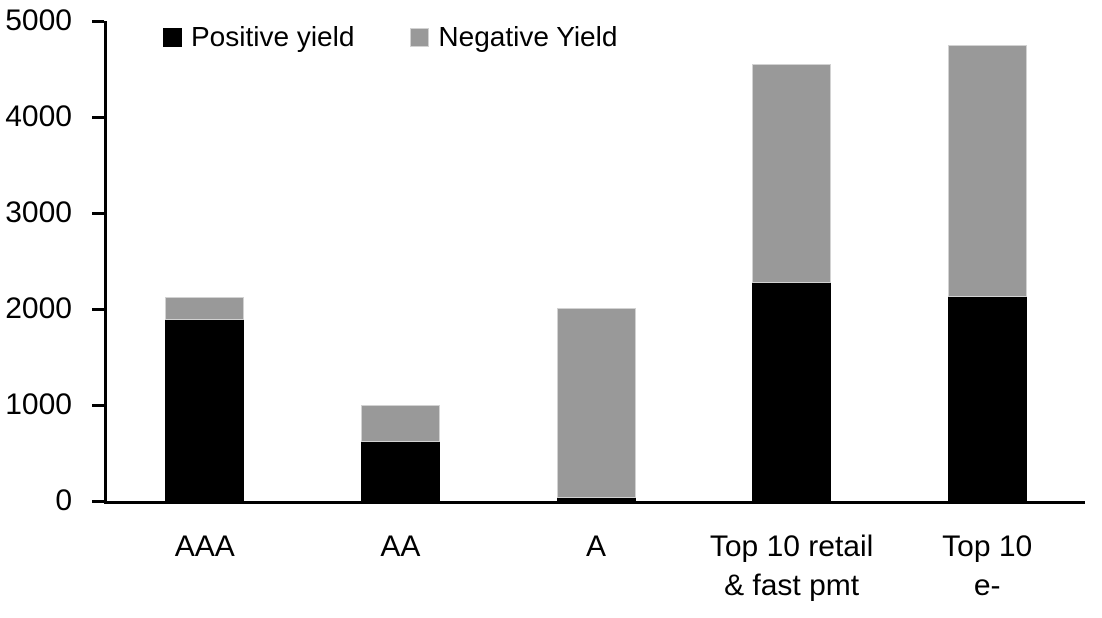  I want to click on y-tick-label-5000: 5000, so click(38, 20).